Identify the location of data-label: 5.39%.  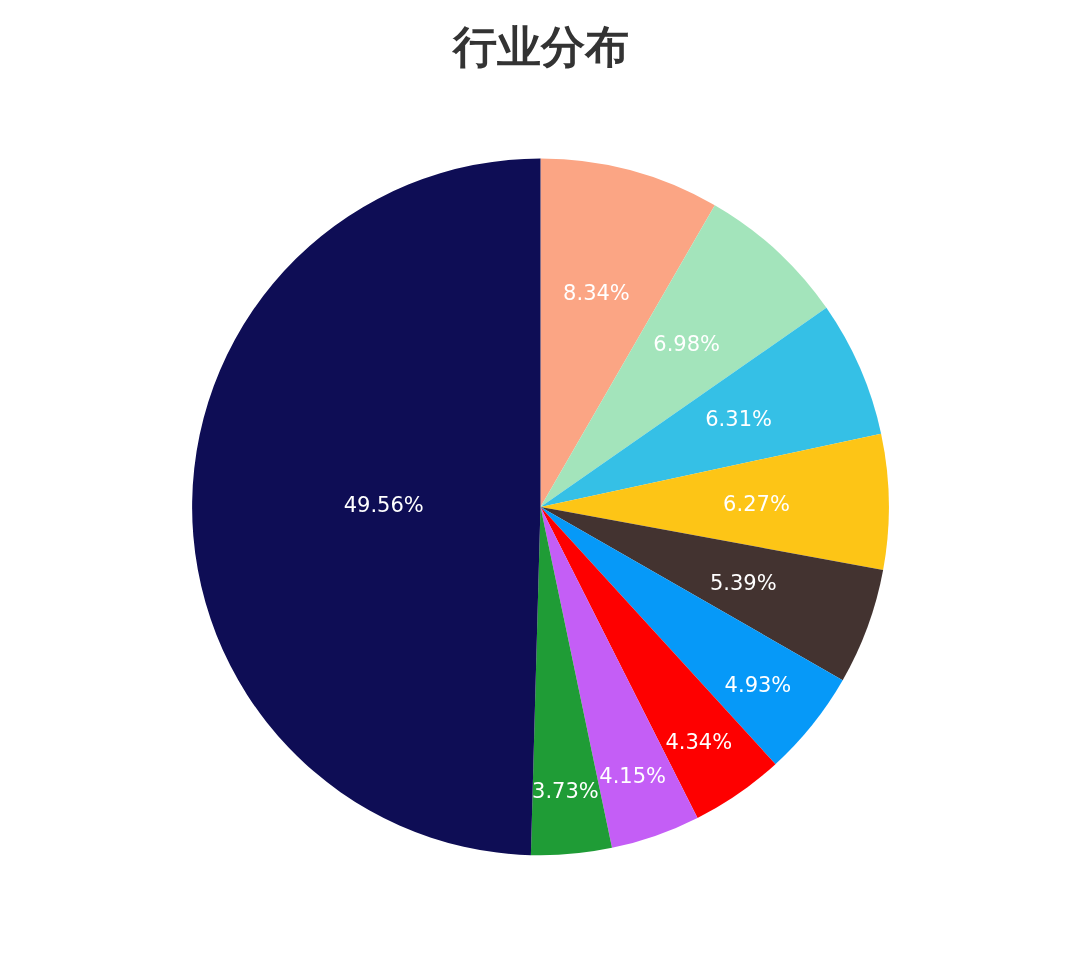
(743, 583).